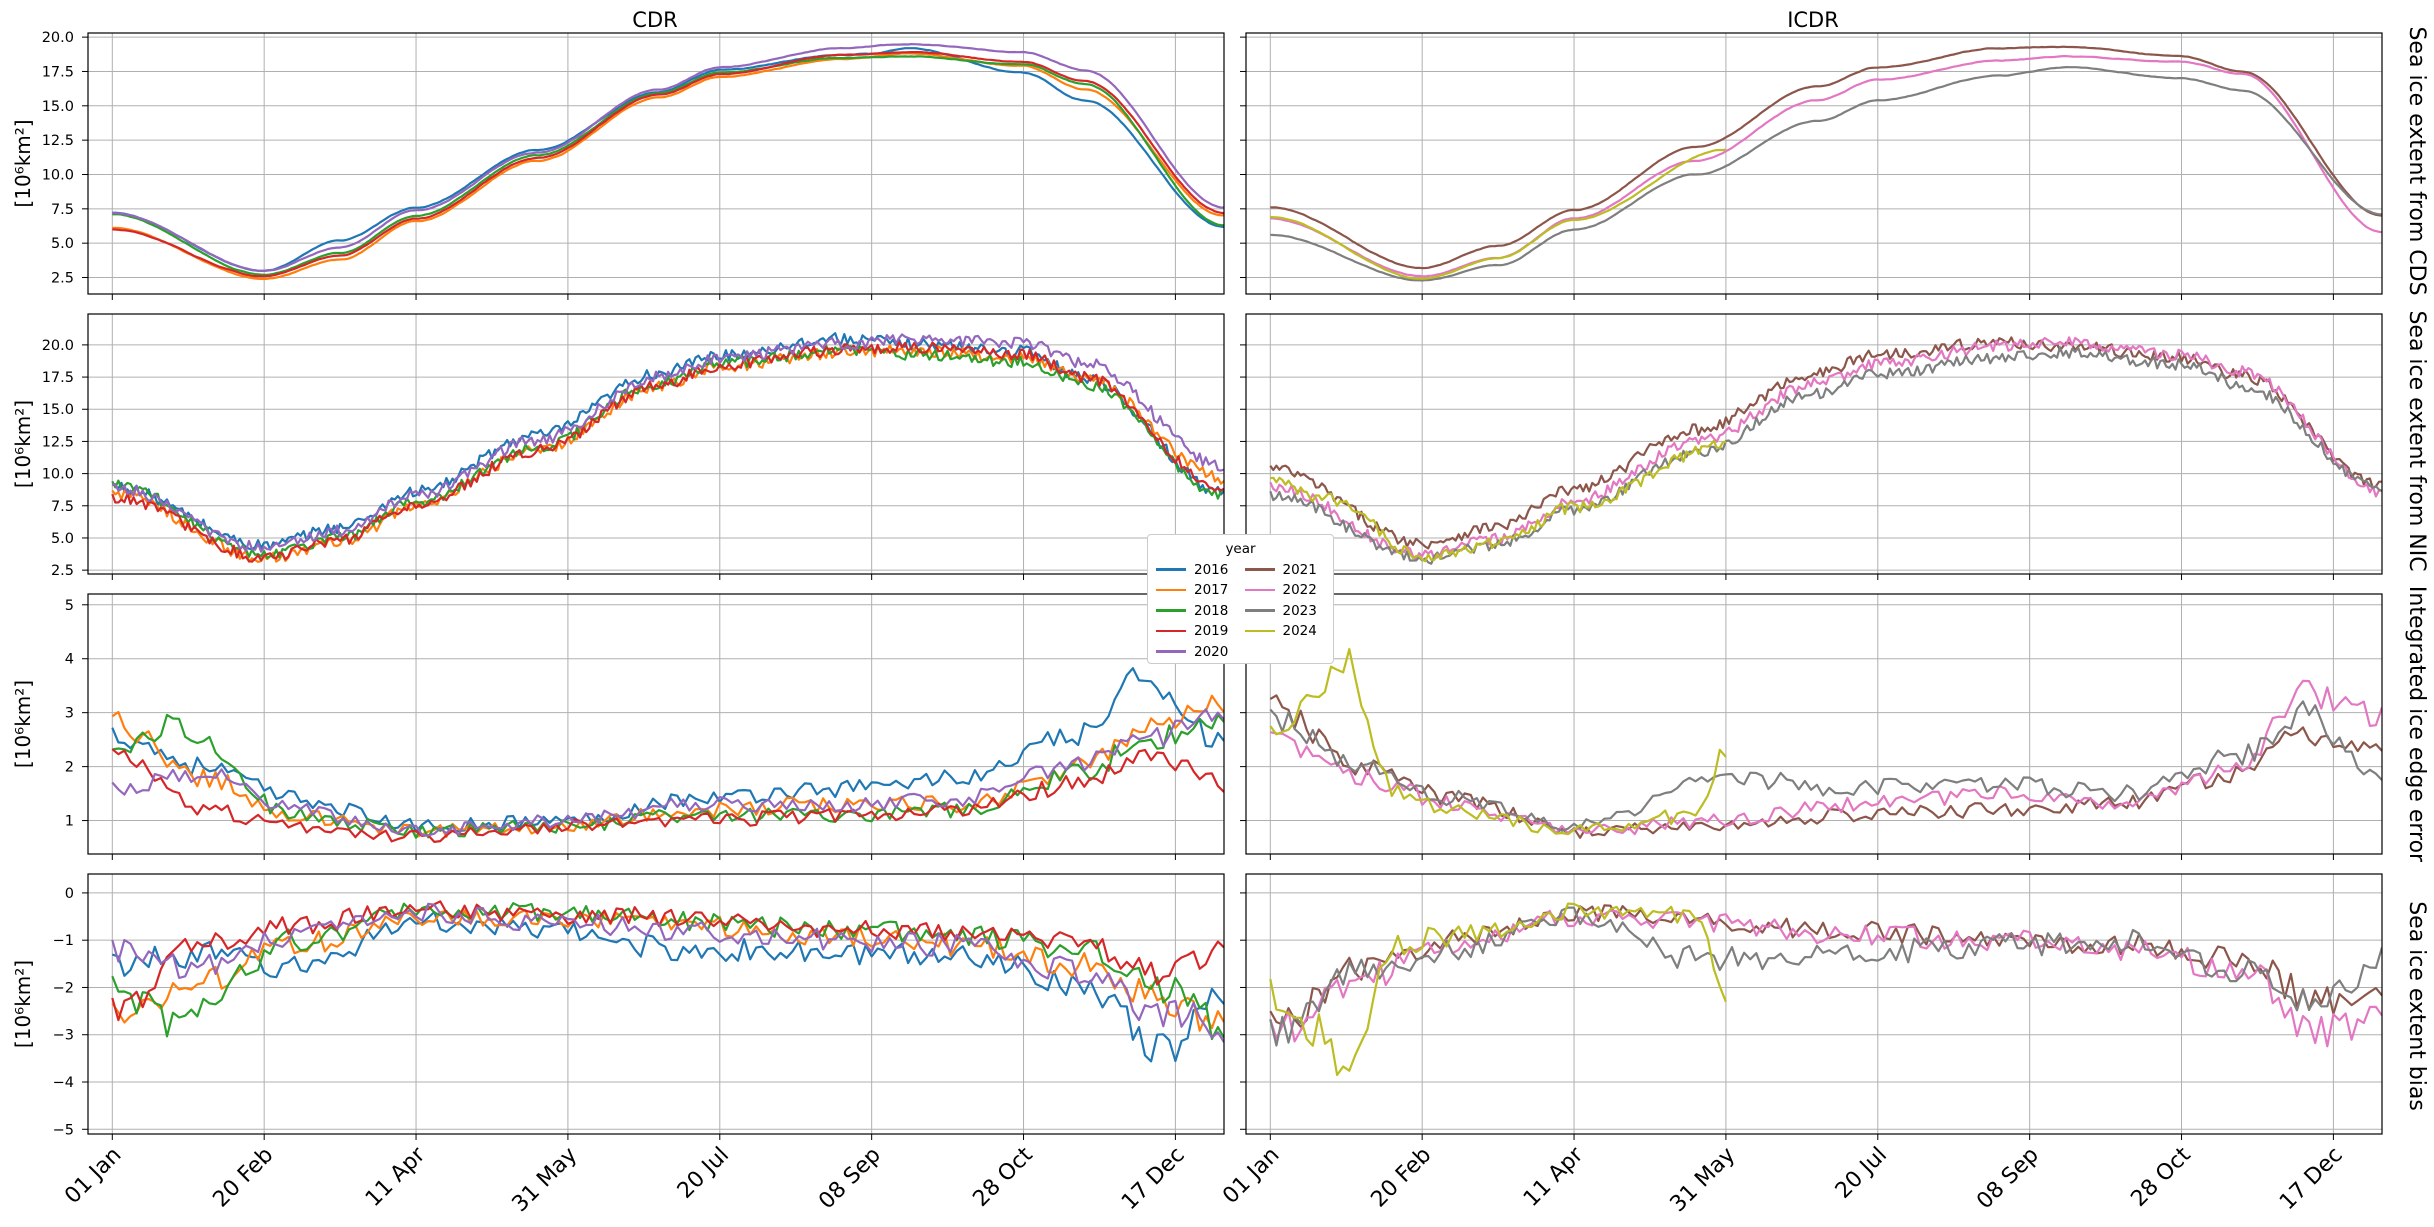  I want to click on panel-2-0: 1 2 3 4 5 [10⁶km²], so click(618, 726).